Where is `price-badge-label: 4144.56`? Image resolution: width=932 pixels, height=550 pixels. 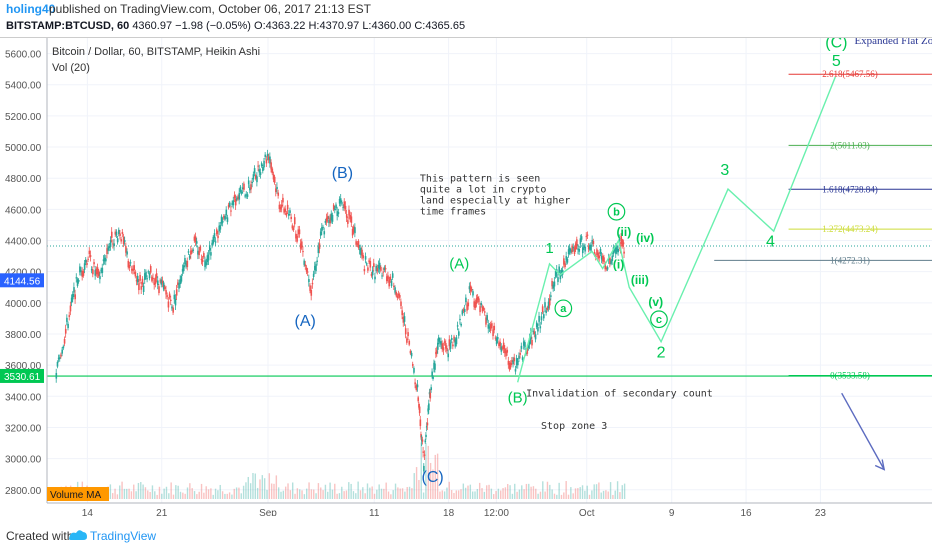
price-badge-label: 4144.56 is located at coordinates (22, 281).